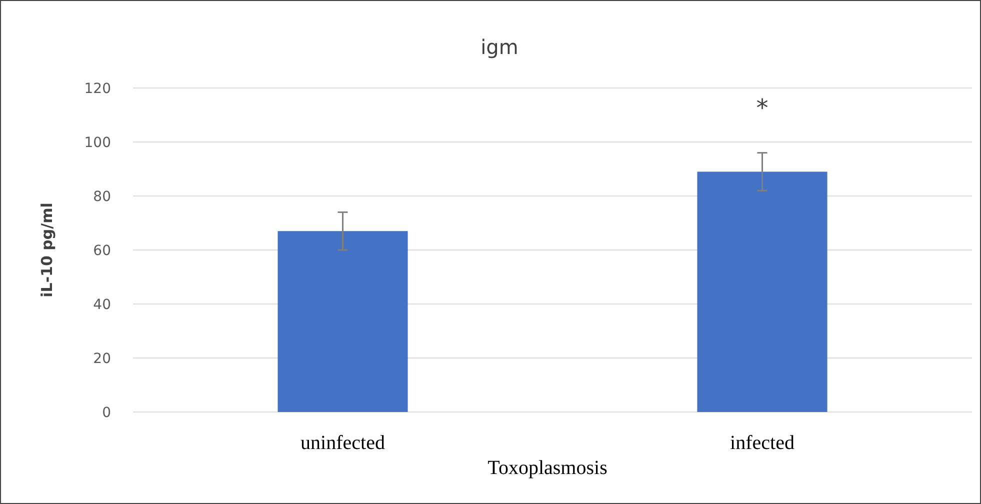  What do you see at coordinates (106, 412) in the screenshot?
I see `y-tick-label: 0` at bounding box center [106, 412].